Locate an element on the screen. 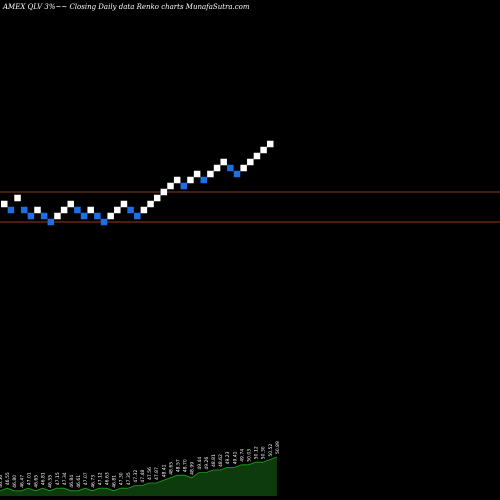 The height and width of the screenshot is (500, 500). volume-label-4: 46.47 is located at coordinates (22, 481).